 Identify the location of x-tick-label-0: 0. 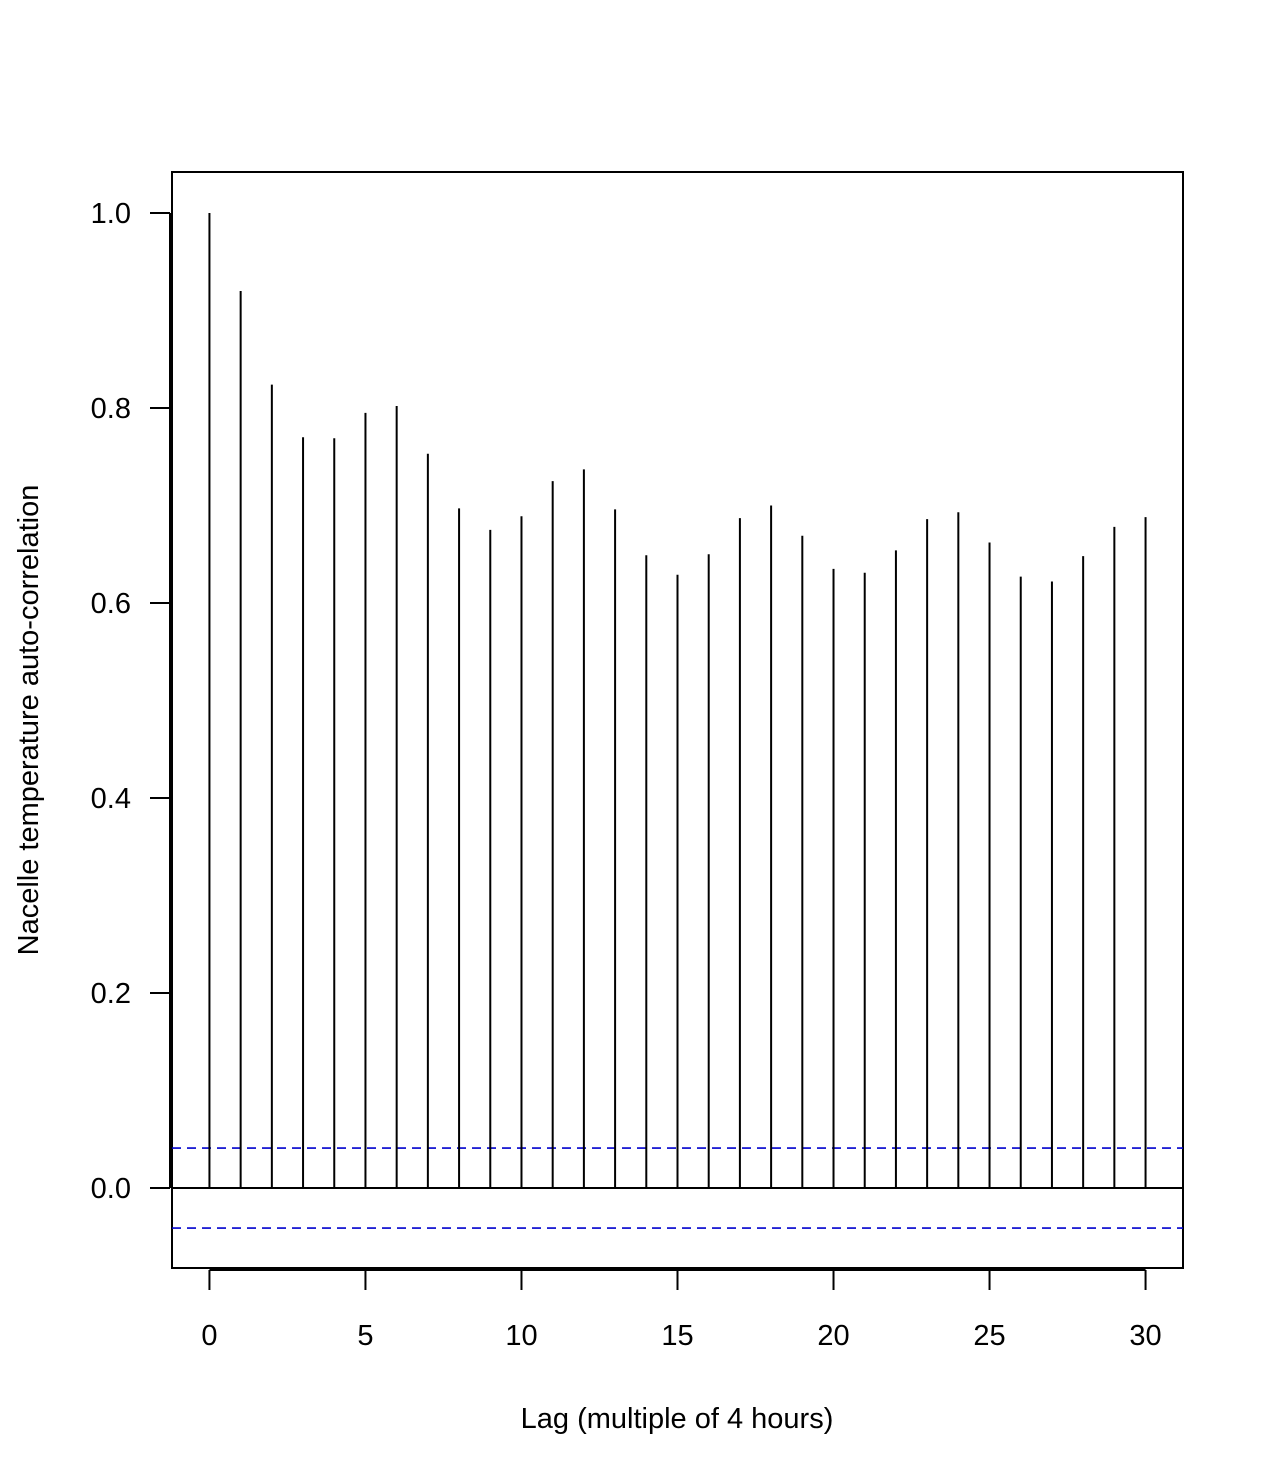
(209, 1336).